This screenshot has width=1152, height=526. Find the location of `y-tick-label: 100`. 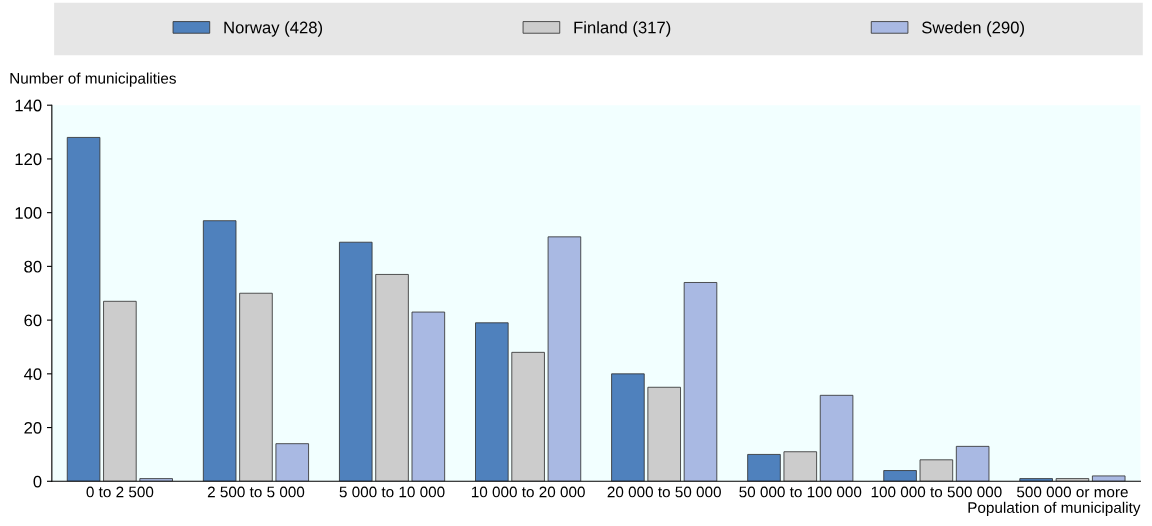

y-tick-label: 100 is located at coordinates (28, 213).